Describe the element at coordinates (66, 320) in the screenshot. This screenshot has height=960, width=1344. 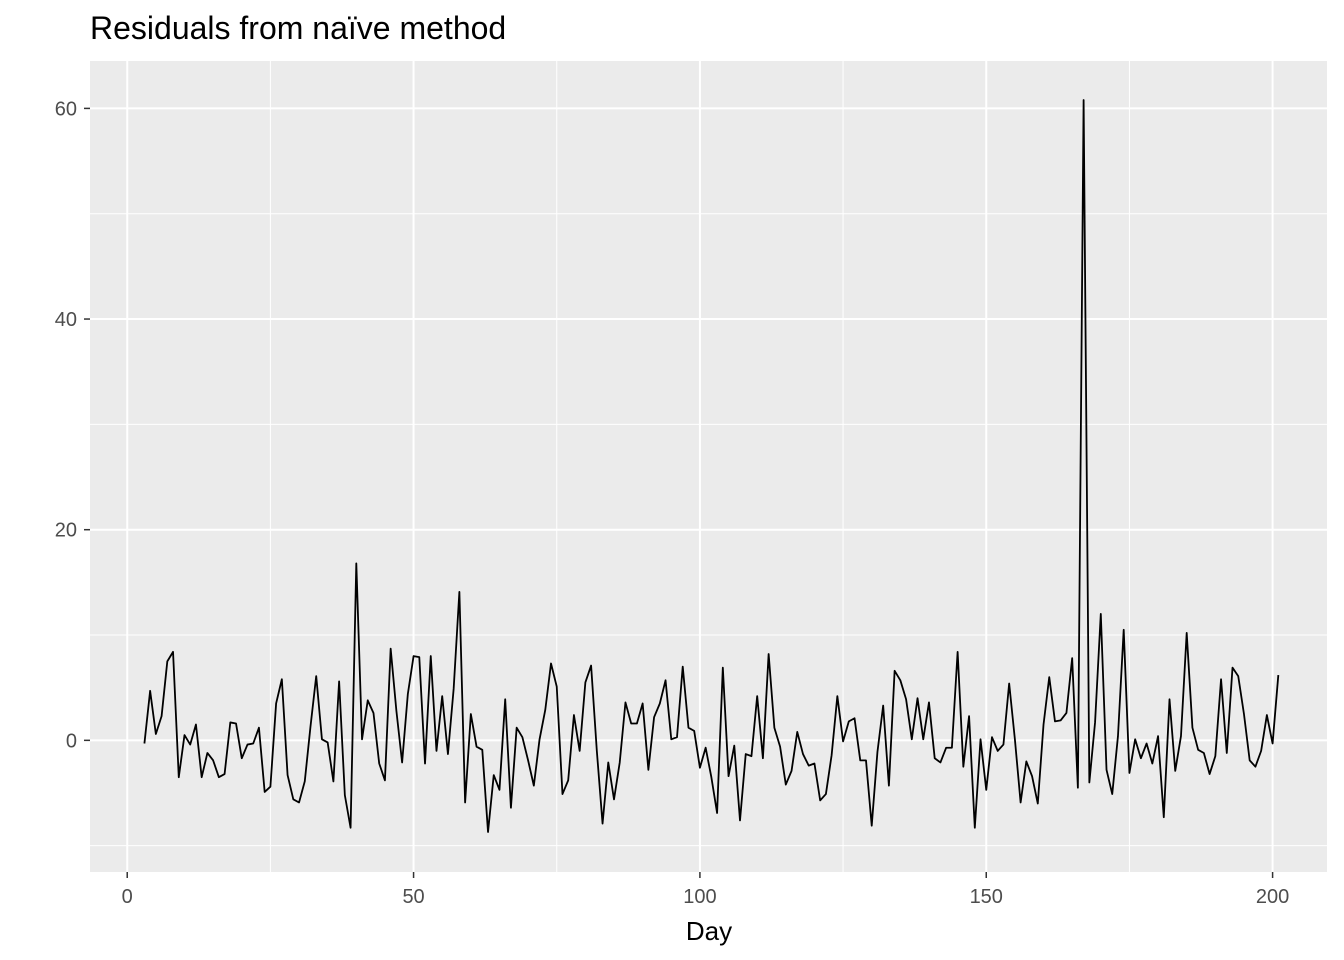
I see `y-tick-label: 40` at that location.